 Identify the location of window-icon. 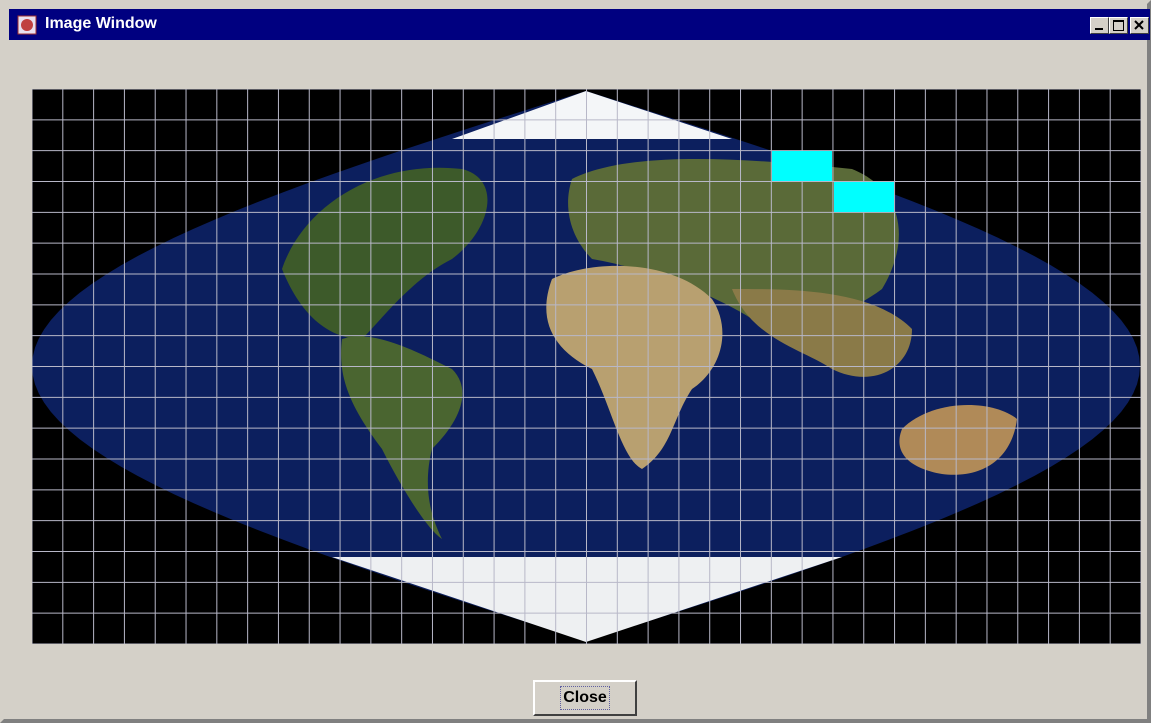
(27, 25).